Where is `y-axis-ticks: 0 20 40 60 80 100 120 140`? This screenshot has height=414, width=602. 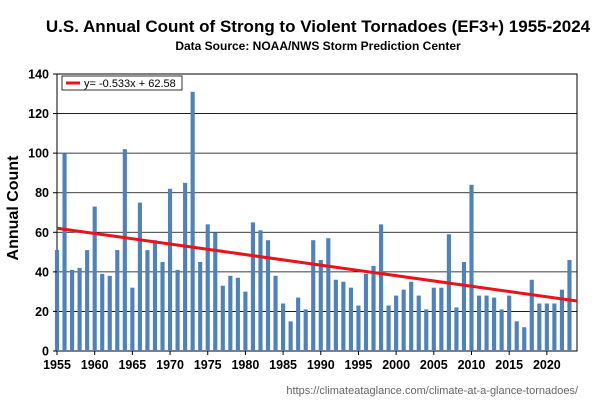 y-axis-ticks: 0 20 40 60 80 100 120 140 is located at coordinates (42, 213).